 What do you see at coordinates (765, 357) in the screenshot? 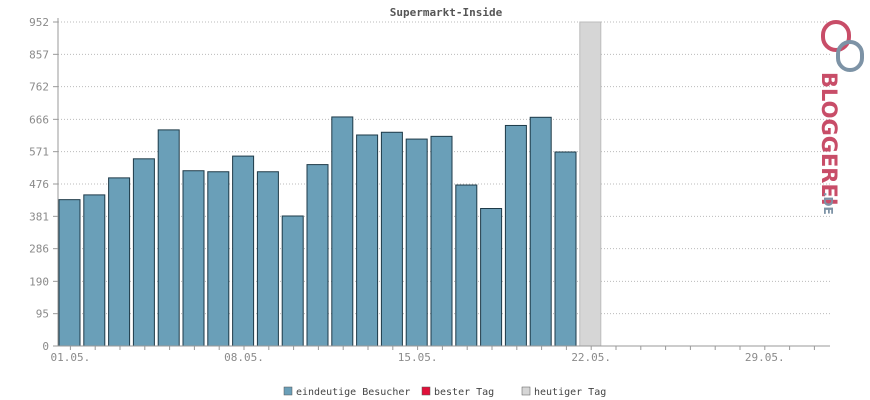
I see `x-tick-label: 29.05.` at bounding box center [765, 357].